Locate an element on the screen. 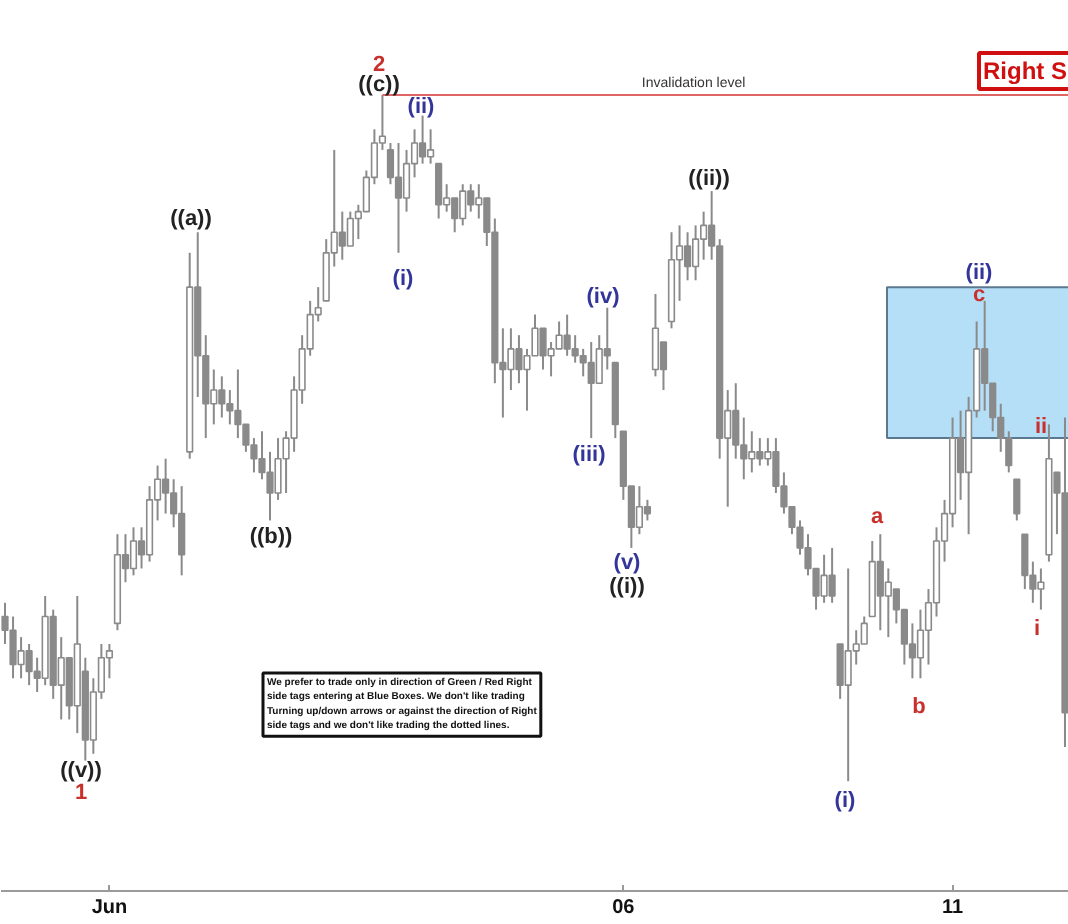  text: Right S is located at coordinates (1025, 71).